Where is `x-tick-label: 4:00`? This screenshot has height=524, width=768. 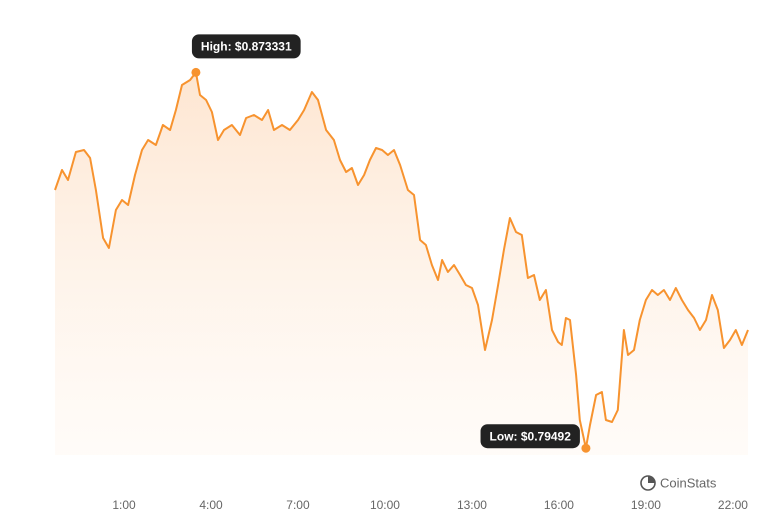
x-tick-label: 4:00 is located at coordinates (211, 505).